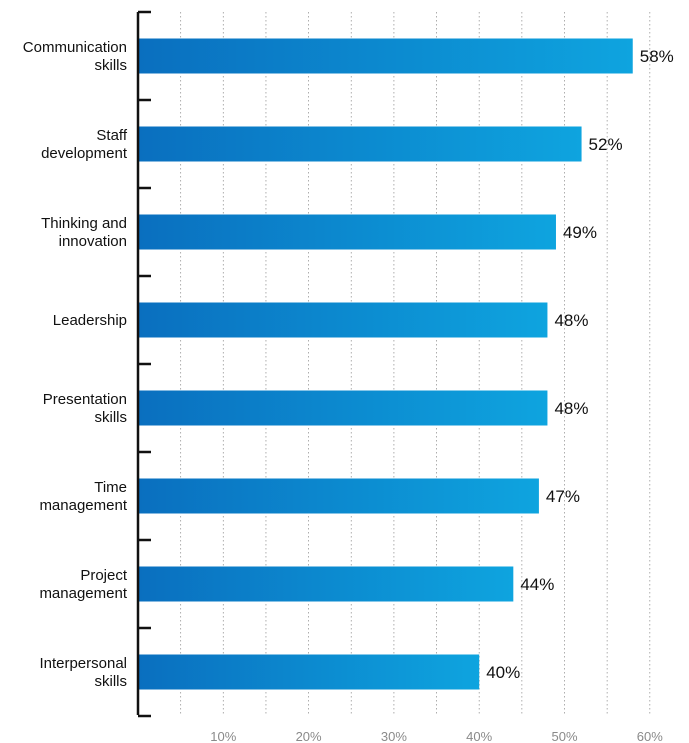 The width and height of the screenshot is (689, 743). Describe the element at coordinates (479, 736) in the screenshot. I see `x-tick-label-3: 40%` at that location.